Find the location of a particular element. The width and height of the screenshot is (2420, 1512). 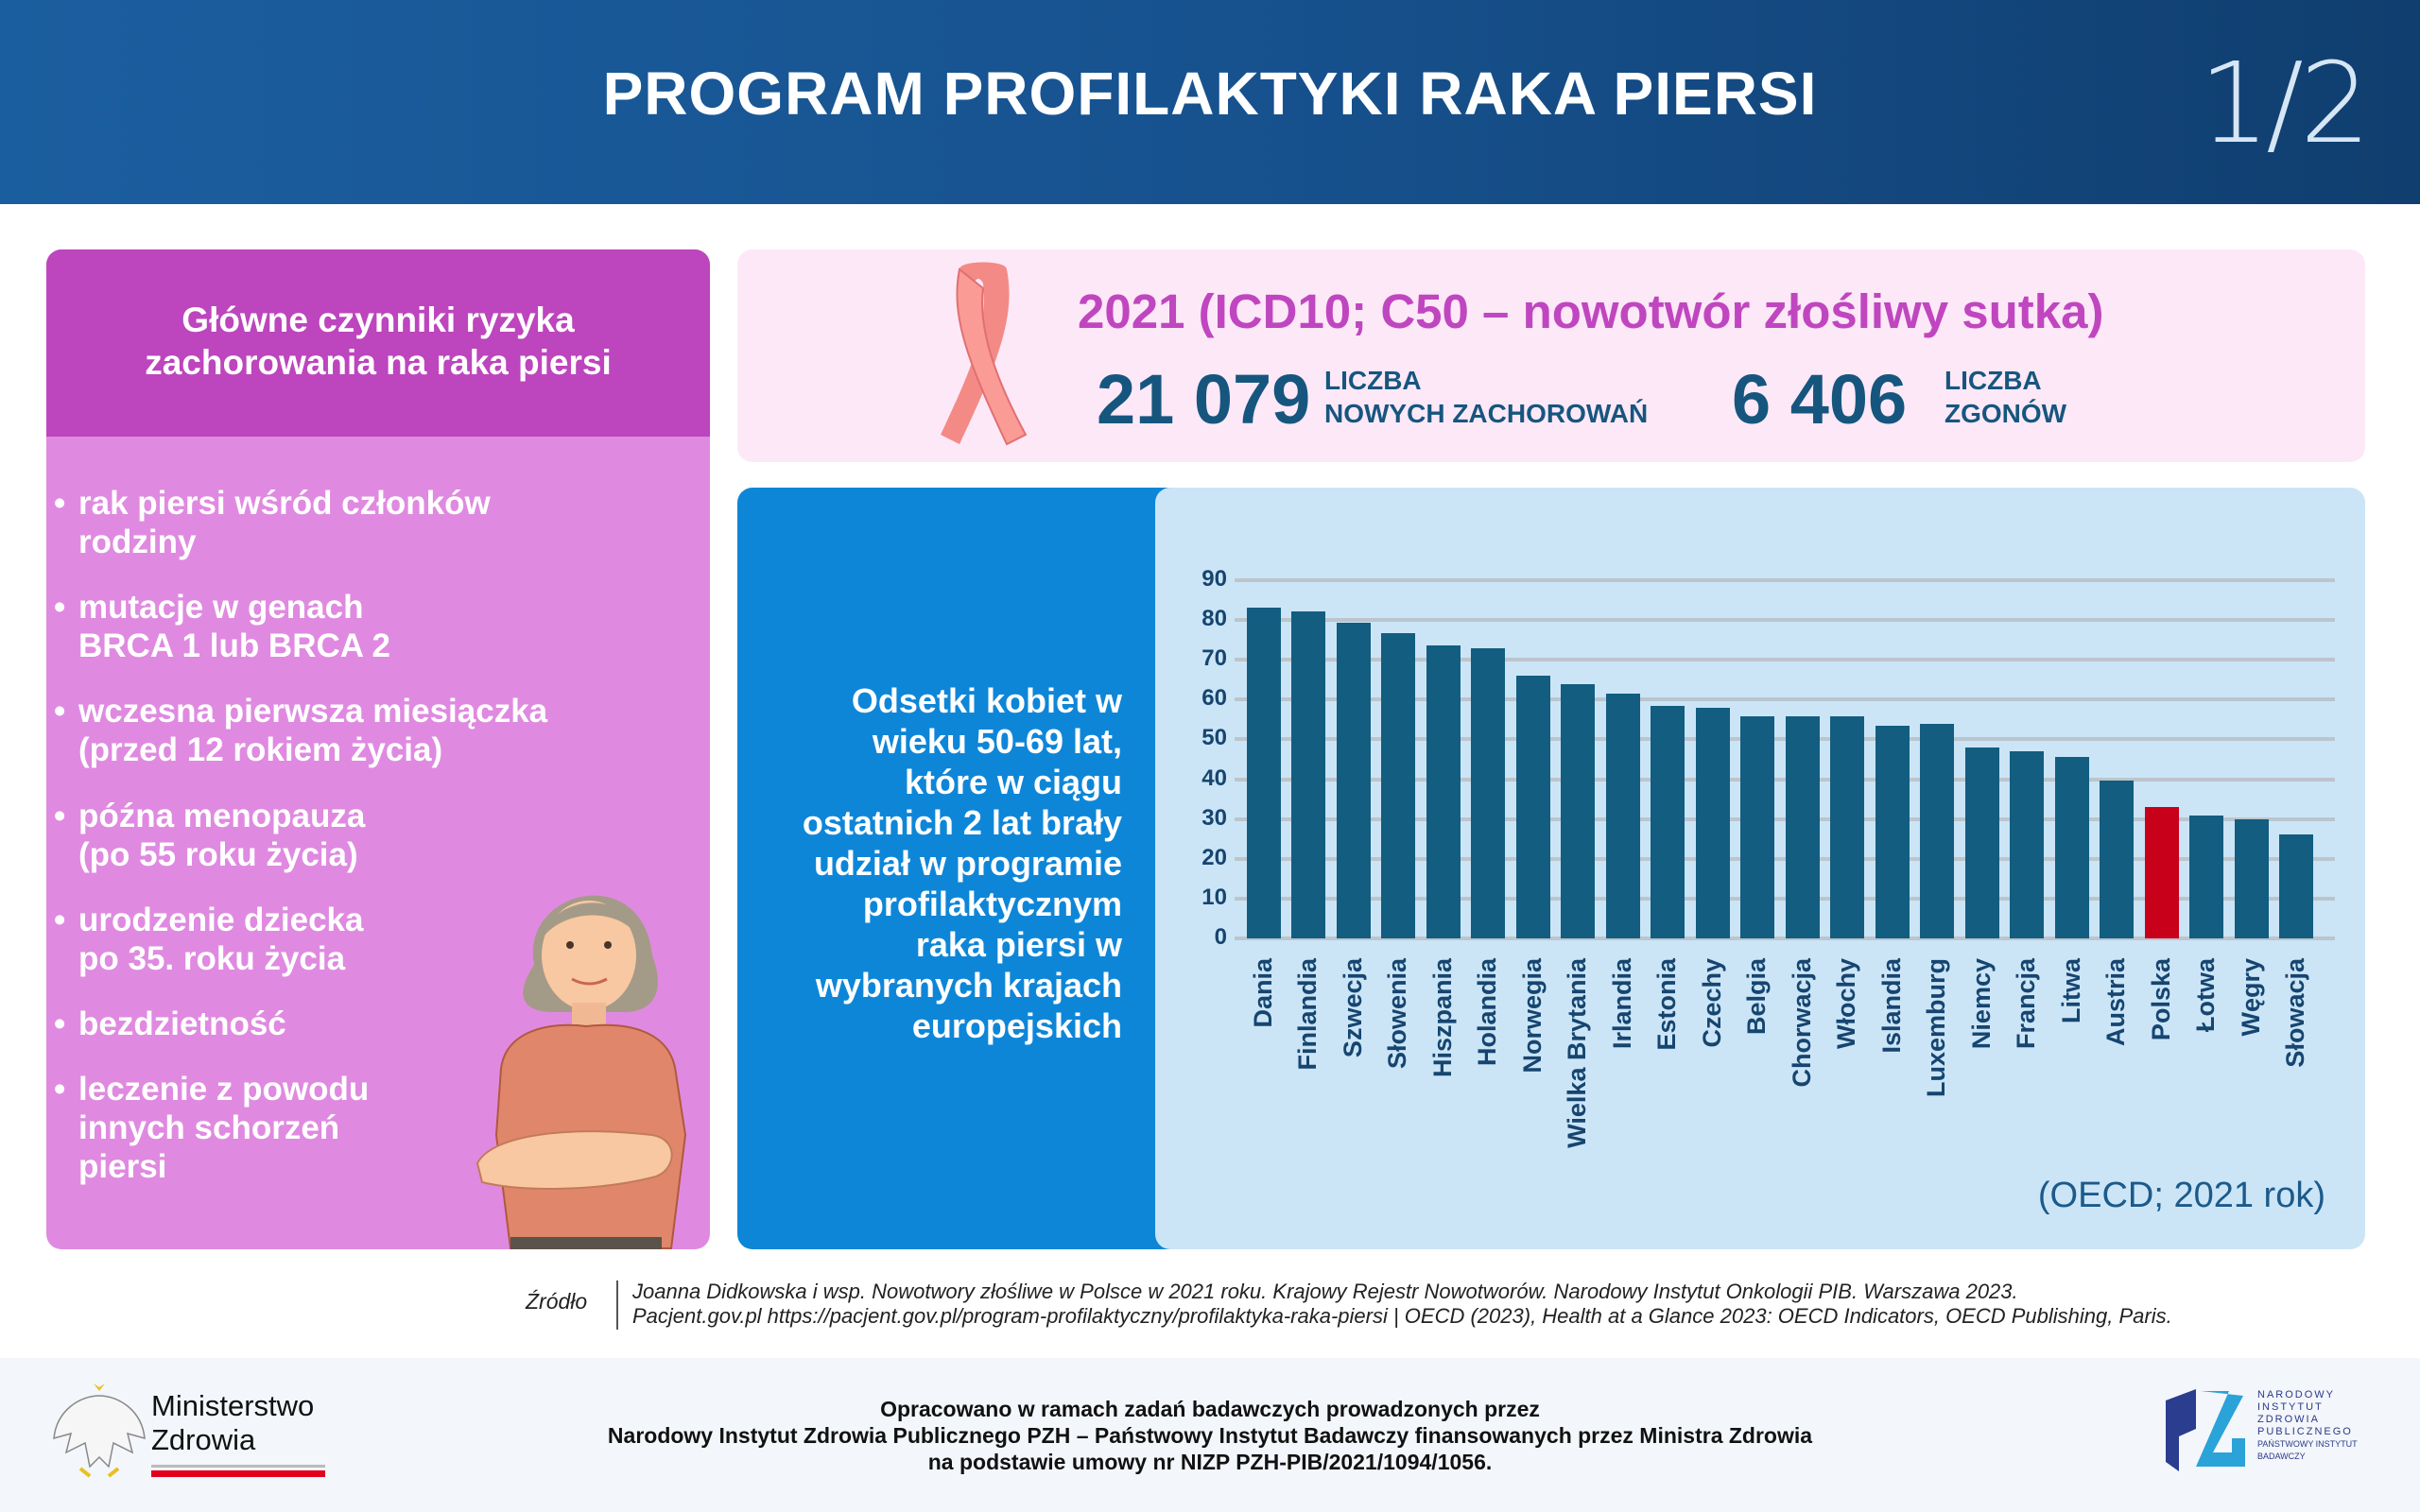

y-tick-label: 20 is located at coordinates (1214, 857).